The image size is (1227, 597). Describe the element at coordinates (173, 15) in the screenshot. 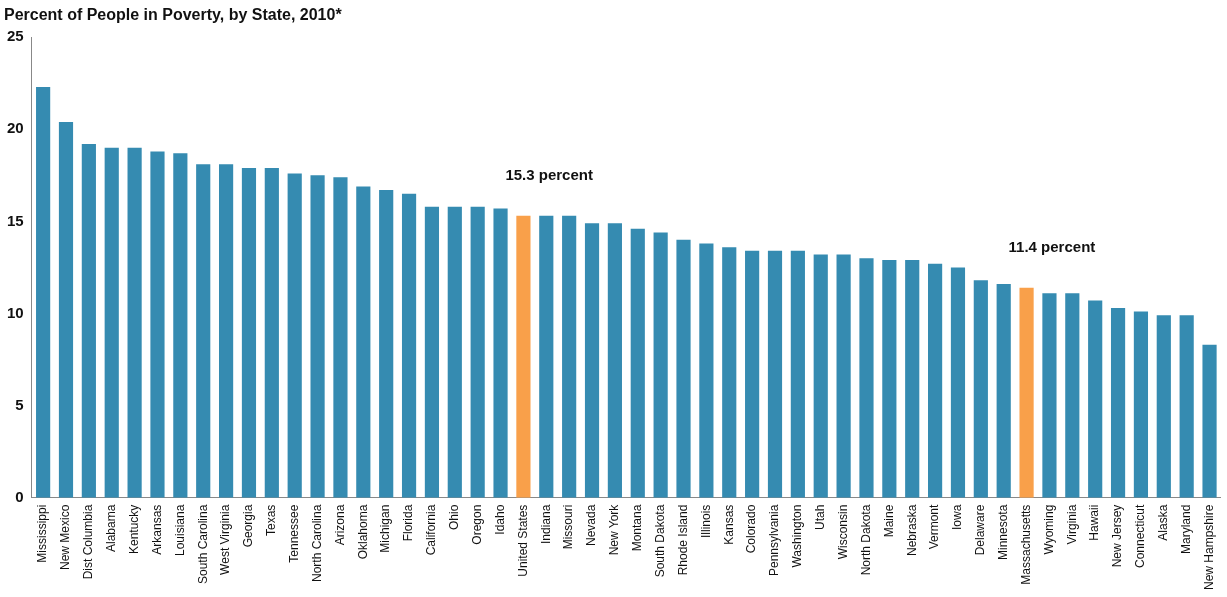

I see `chart-title: Percent of People in Poverty, by State, 2010*` at that location.